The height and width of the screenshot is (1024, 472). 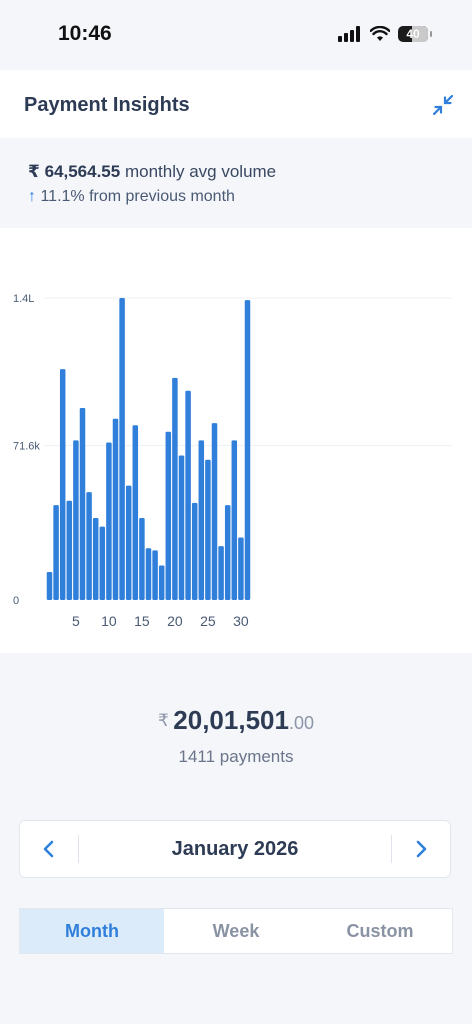 I want to click on status-icons: 40, so click(x=385, y=34).